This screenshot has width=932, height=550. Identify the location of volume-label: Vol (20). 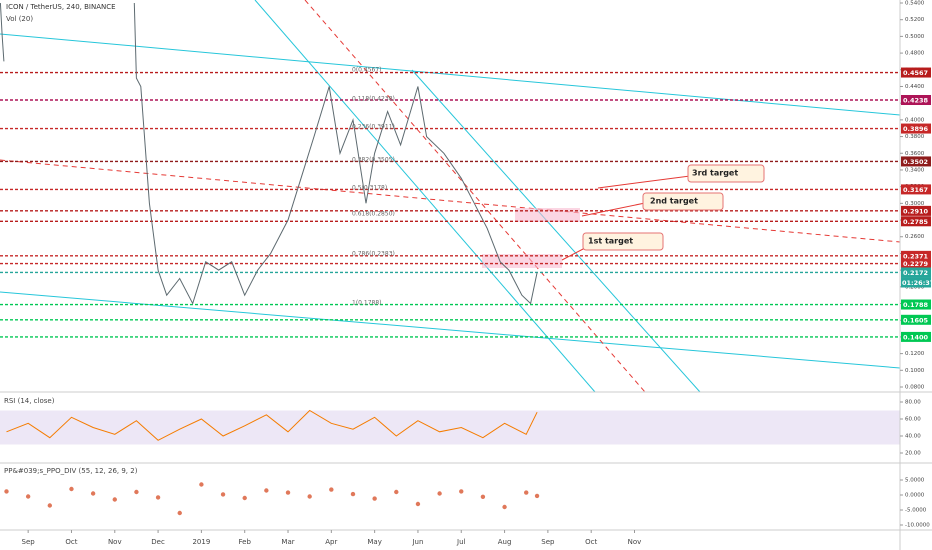
(19, 19).